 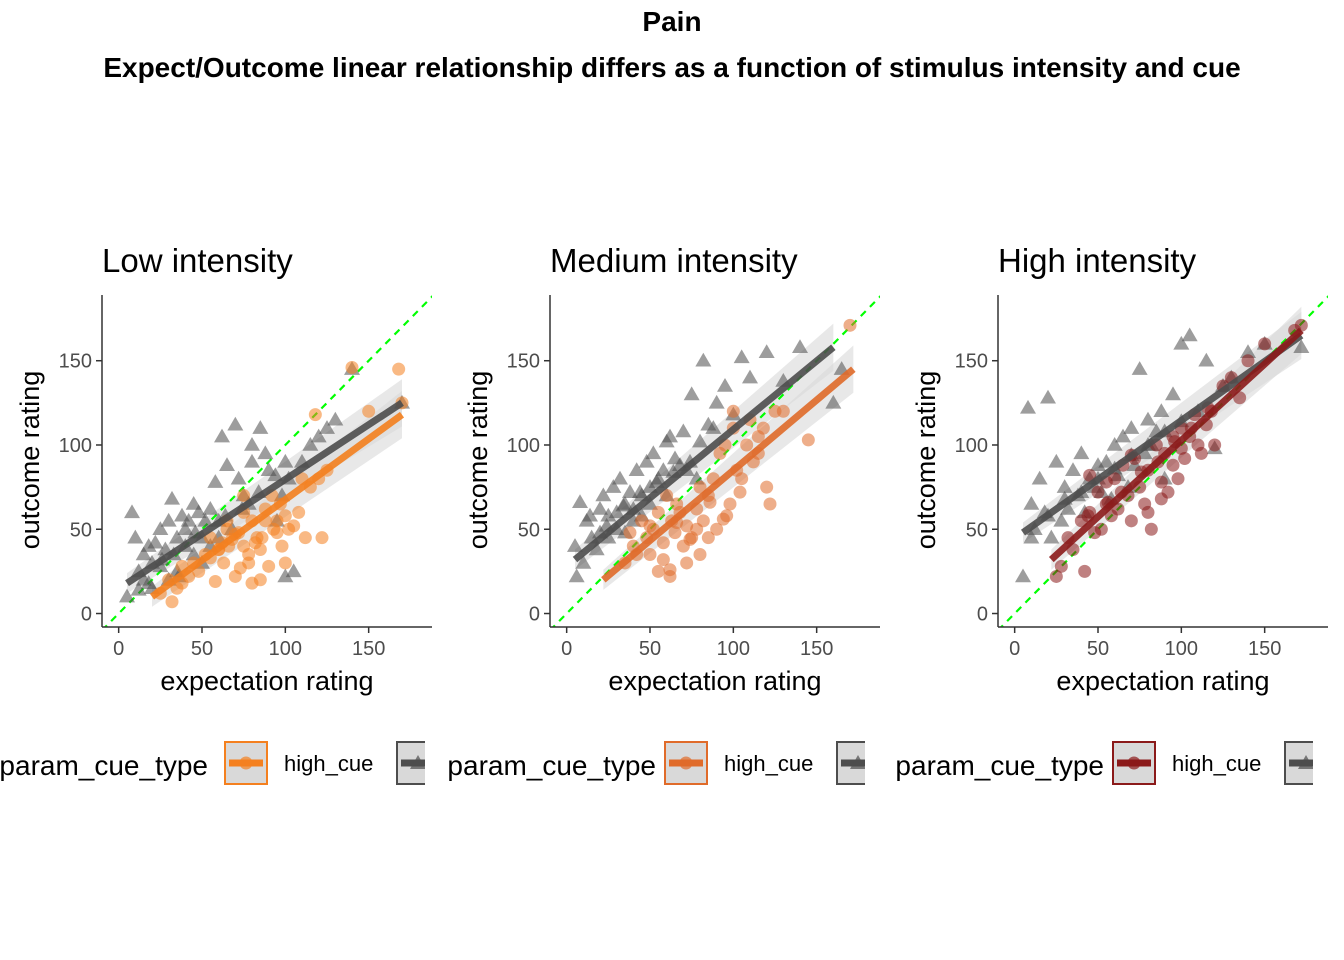 What do you see at coordinates (197, 260) in the screenshot?
I see `panel-title: Low intensity` at bounding box center [197, 260].